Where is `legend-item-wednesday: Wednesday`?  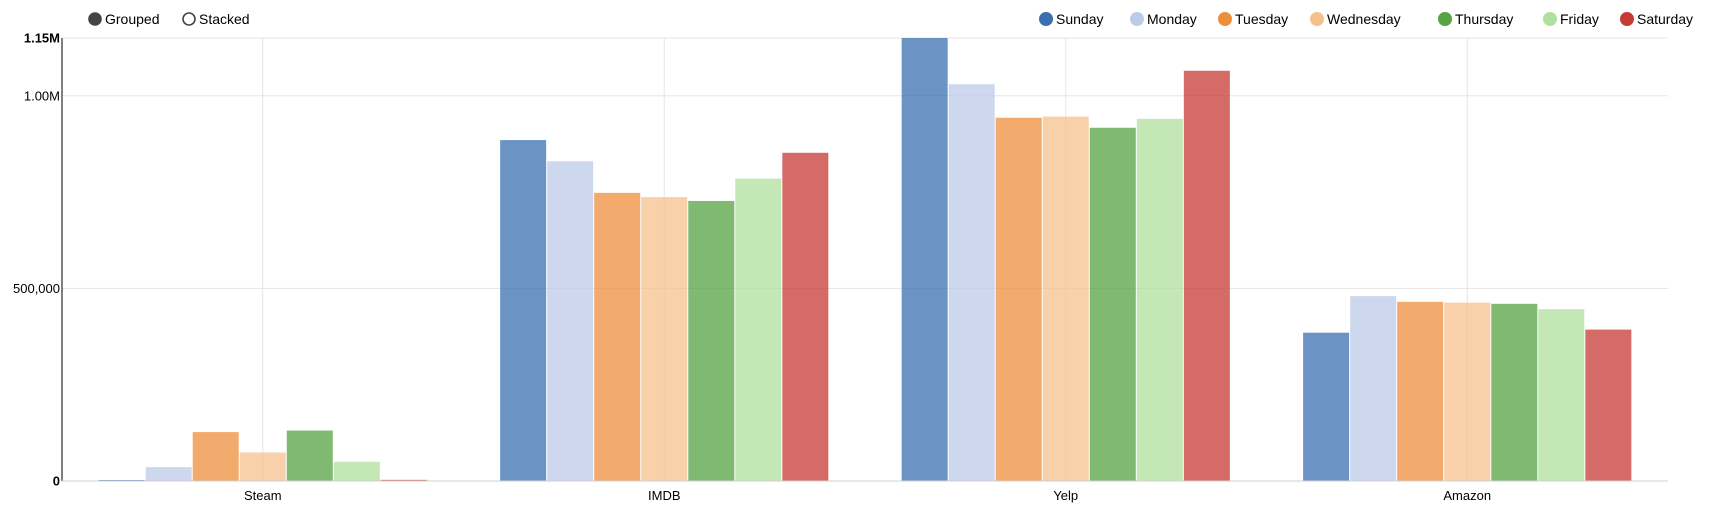
legend-item-wednesday: Wednesday is located at coordinates (1355, 19).